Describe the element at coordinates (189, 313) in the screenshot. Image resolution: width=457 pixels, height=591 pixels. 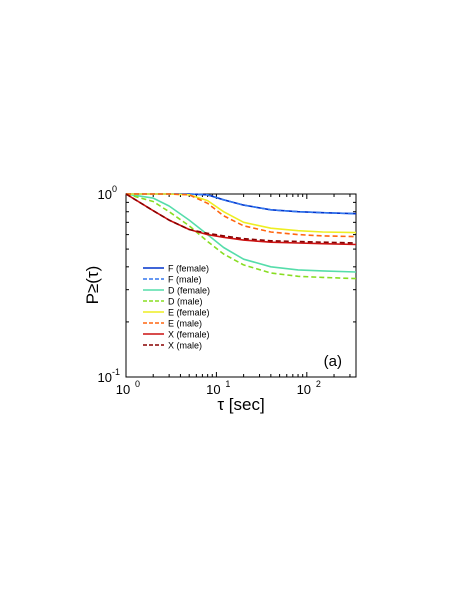
I see `legend-label-4: E (female)` at that location.